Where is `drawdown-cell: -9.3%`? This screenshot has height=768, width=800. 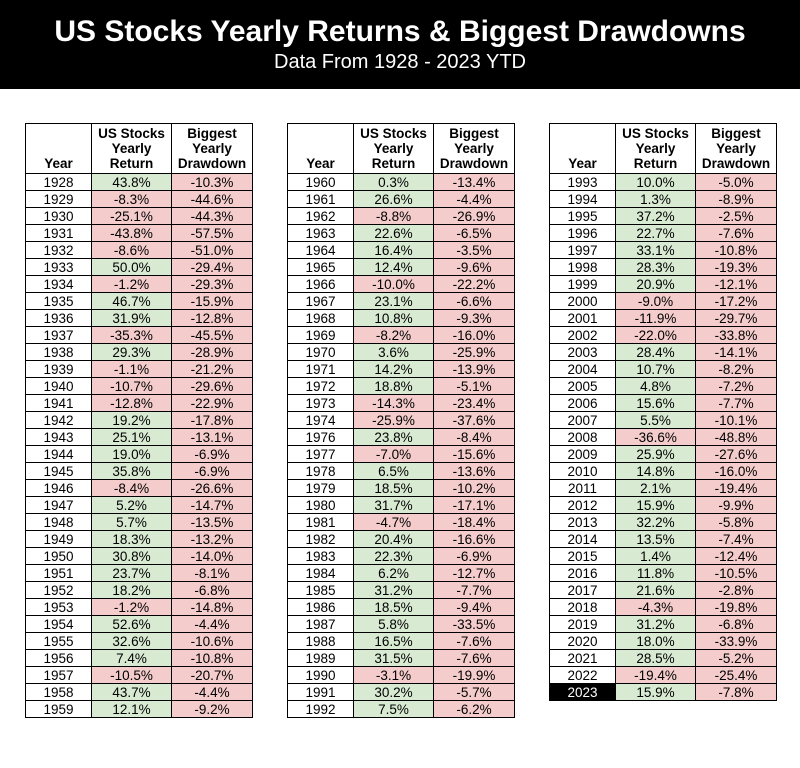
drawdown-cell: -9.3% is located at coordinates (474, 318).